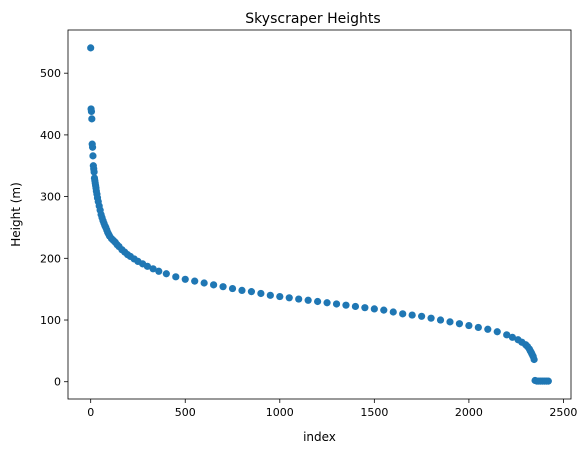 This screenshot has height=455, width=580. Describe the element at coordinates (90, 412) in the screenshot. I see `x-tick-label: 0` at that location.